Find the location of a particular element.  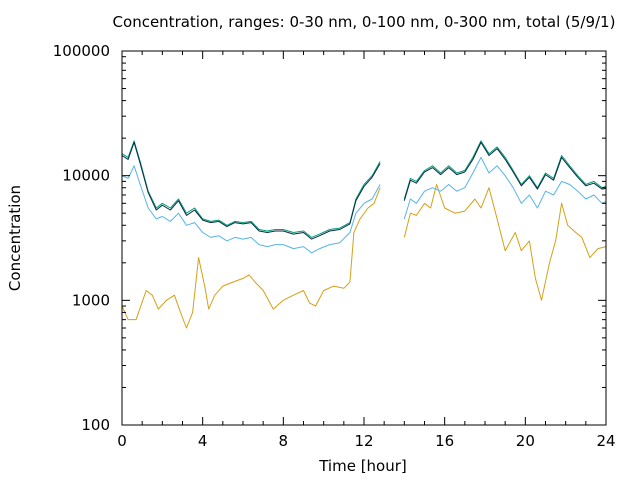

x-tick-label: 16 is located at coordinates (444, 441).